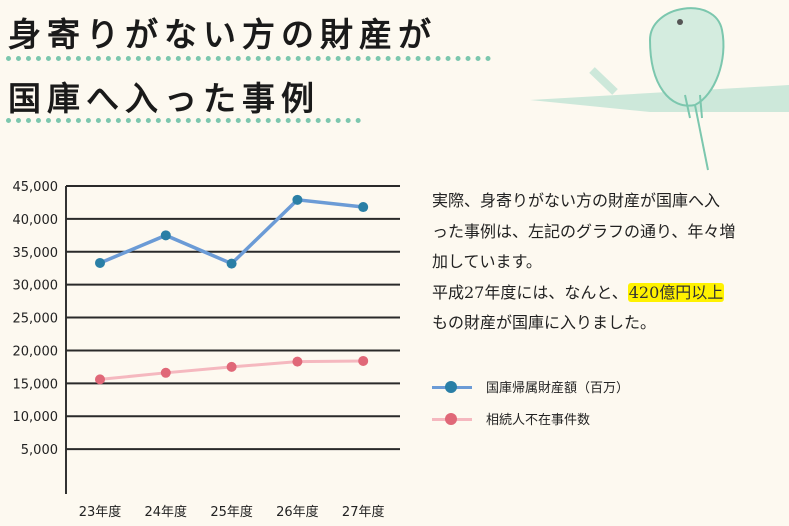 The image size is (789, 526). I want to click on desc-text: 平成27年度には、なんと、, so click(530, 292).